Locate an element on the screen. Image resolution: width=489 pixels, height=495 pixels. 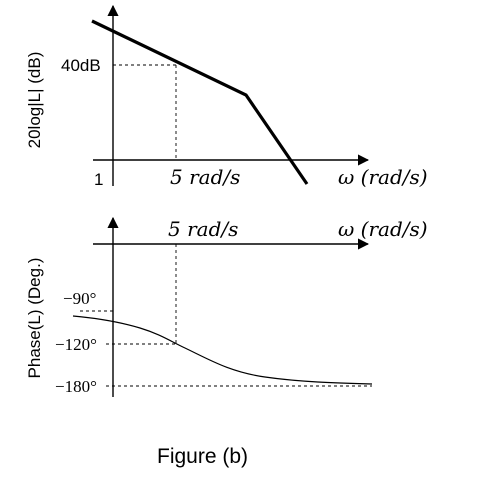
phase-x-tick-5: 5 rad/s is located at coordinates (203, 229).